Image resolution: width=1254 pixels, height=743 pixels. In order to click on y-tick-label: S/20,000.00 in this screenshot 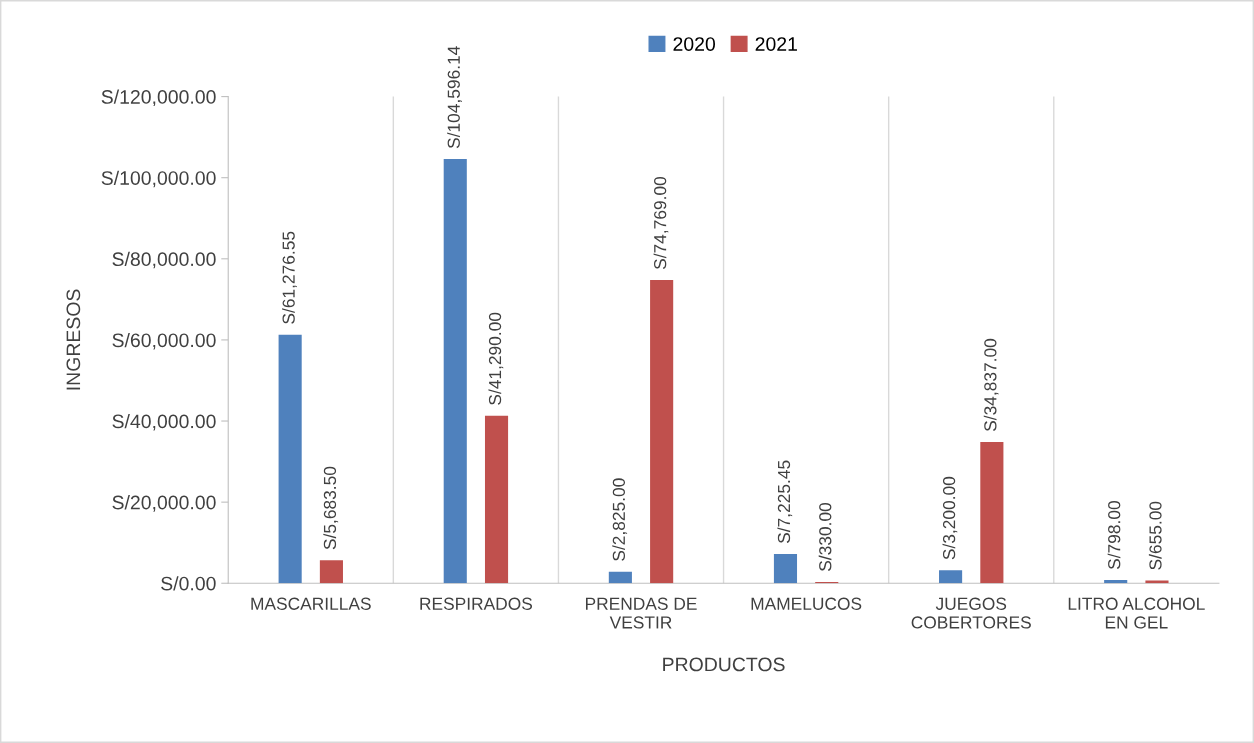, I will do `click(164, 503)`.